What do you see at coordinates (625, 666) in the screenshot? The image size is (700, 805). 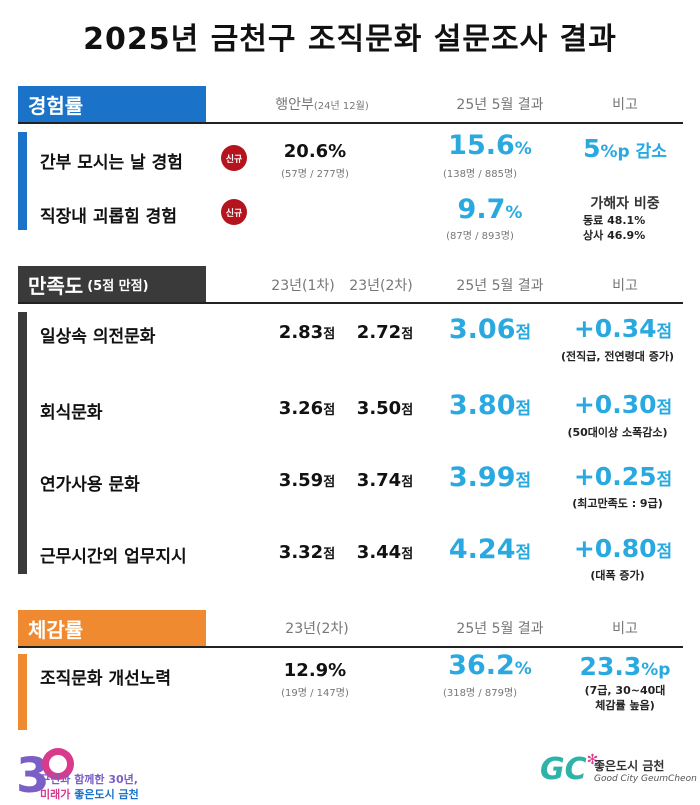 I see `note-value: 23.3%p` at bounding box center [625, 666].